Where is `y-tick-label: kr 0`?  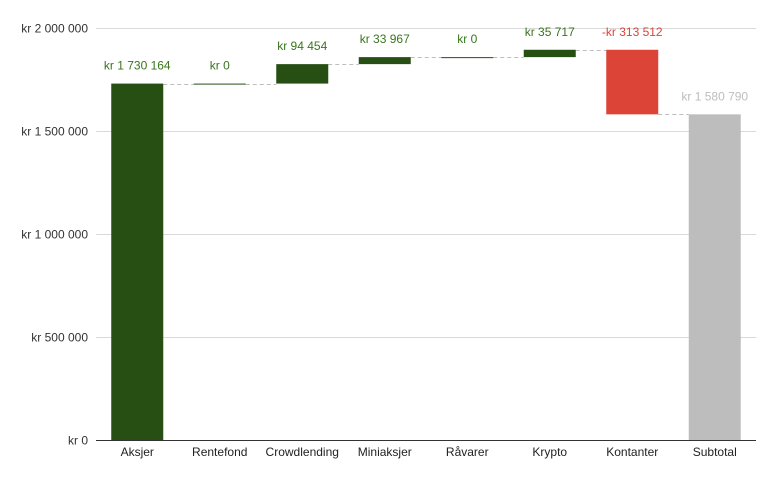
y-tick-label: kr 0 is located at coordinates (78, 441).